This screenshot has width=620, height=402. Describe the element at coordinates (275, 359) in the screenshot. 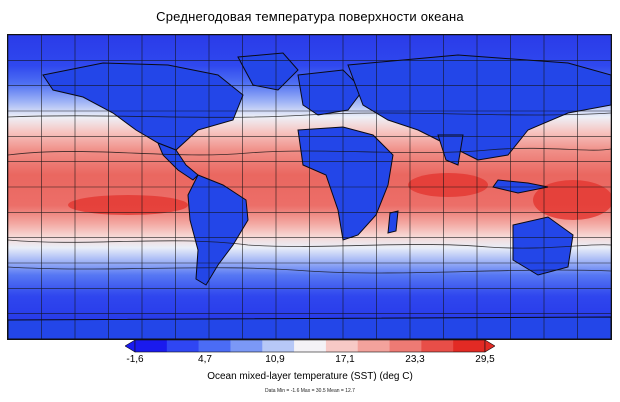

I see `colorbar-tick-label: 10,9` at that location.